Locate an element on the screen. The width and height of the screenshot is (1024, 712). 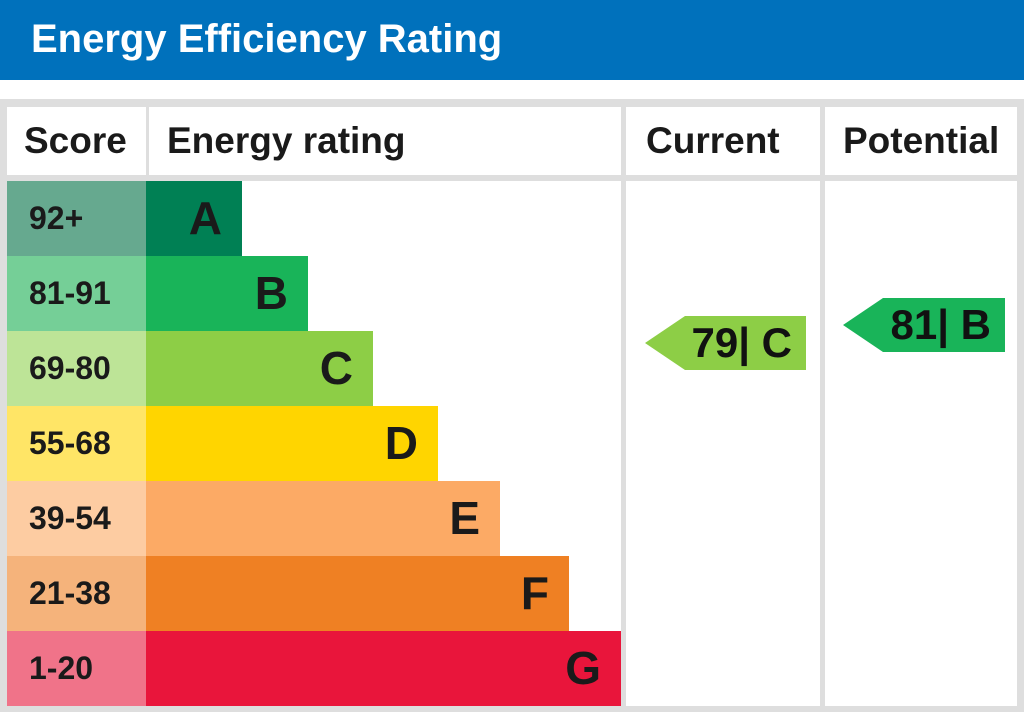
band-bar-g: G is located at coordinates (383, 668).